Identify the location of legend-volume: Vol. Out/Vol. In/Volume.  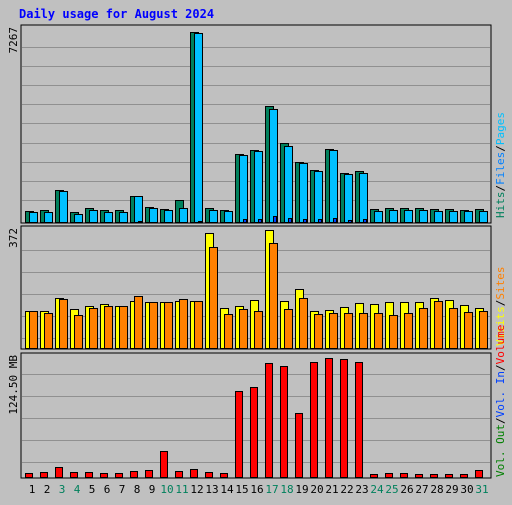
(500, 401).